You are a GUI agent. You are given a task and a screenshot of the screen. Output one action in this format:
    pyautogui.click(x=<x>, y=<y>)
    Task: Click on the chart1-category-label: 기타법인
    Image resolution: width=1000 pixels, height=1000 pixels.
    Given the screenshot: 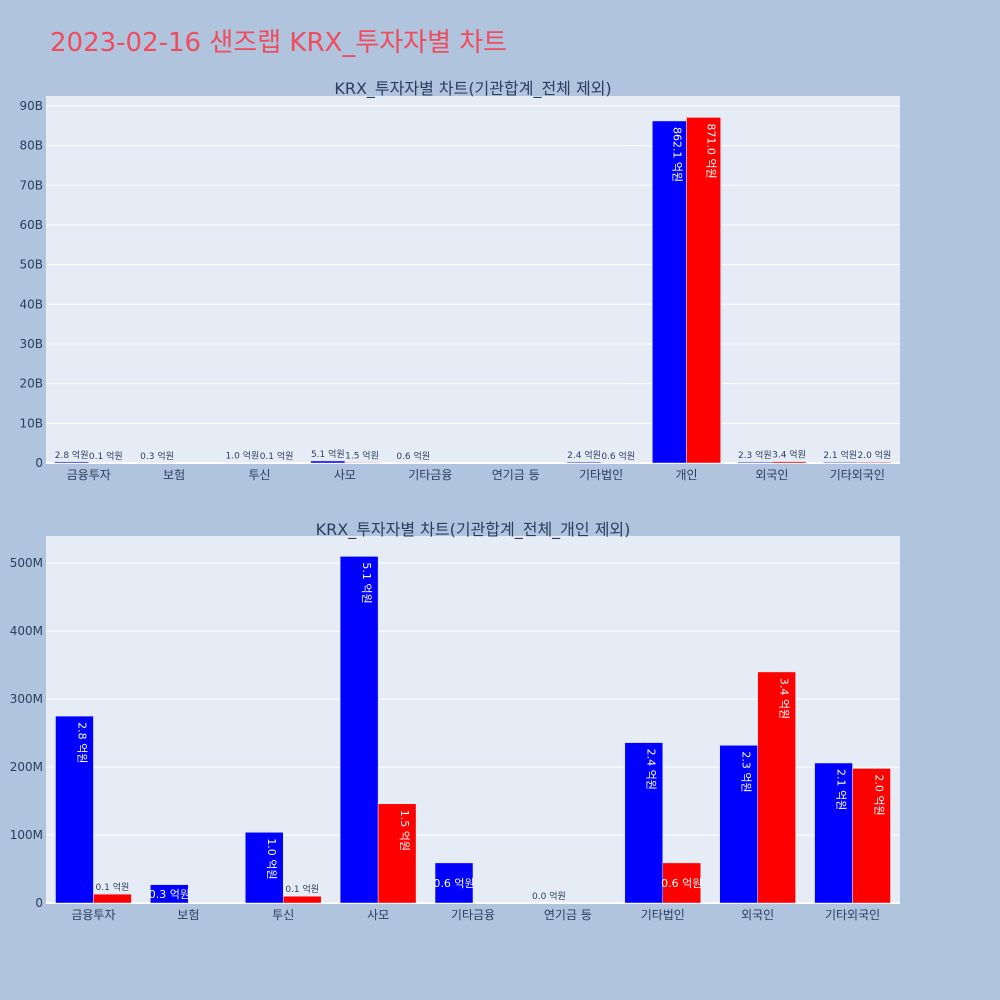 What is the action you would take?
    pyautogui.click(x=601, y=475)
    